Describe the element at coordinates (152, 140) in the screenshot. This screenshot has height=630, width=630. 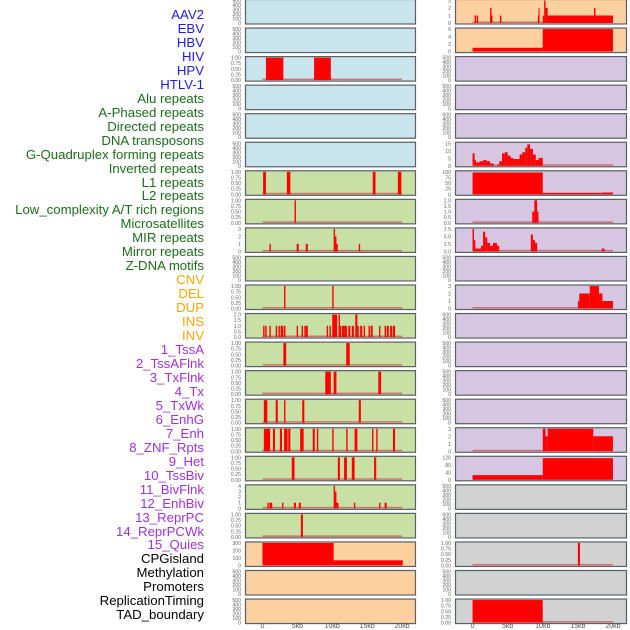
I see `track-label: DNA transposons` at that location.